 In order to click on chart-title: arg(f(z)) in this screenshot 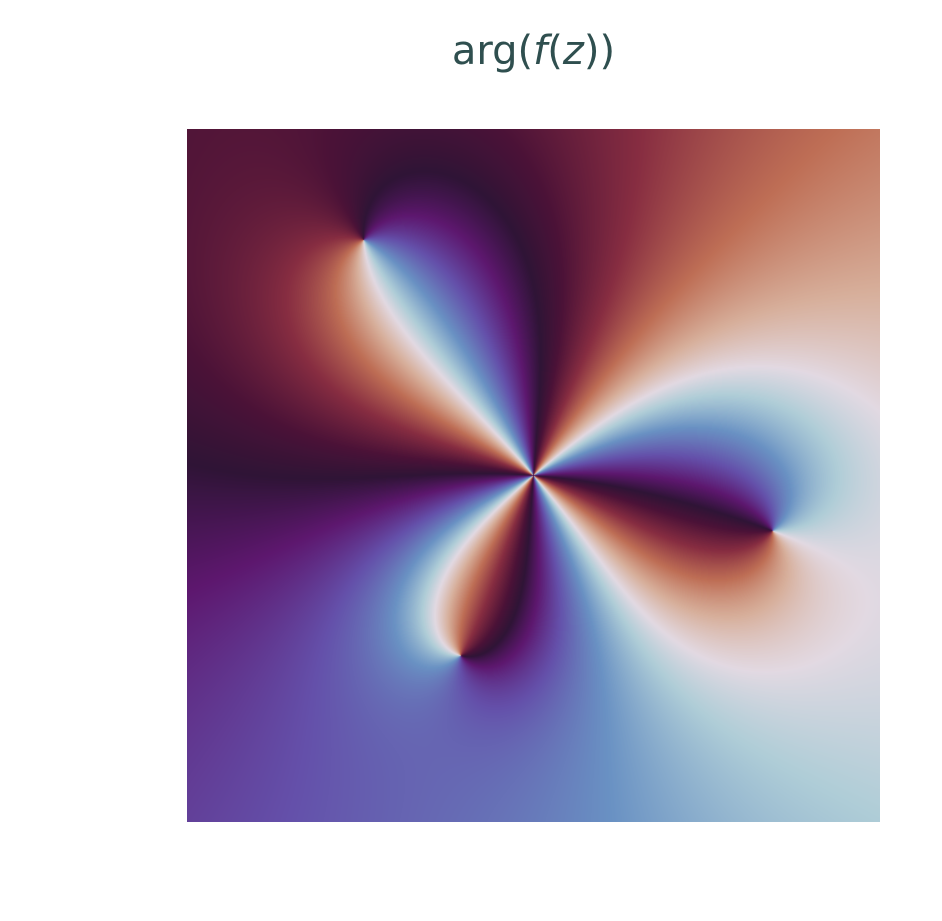, I will do `click(533, 51)`.